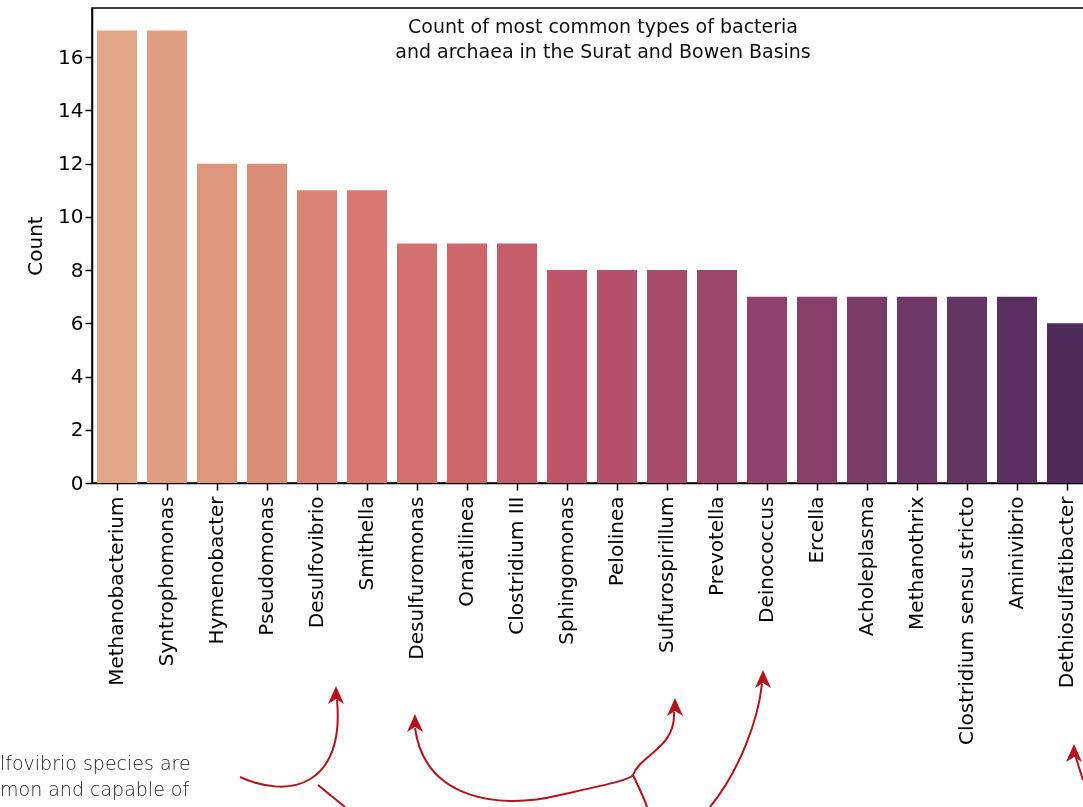 The image size is (1083, 807). What do you see at coordinates (816, 530) in the screenshot?
I see `x-tick-label: Ercella` at bounding box center [816, 530].